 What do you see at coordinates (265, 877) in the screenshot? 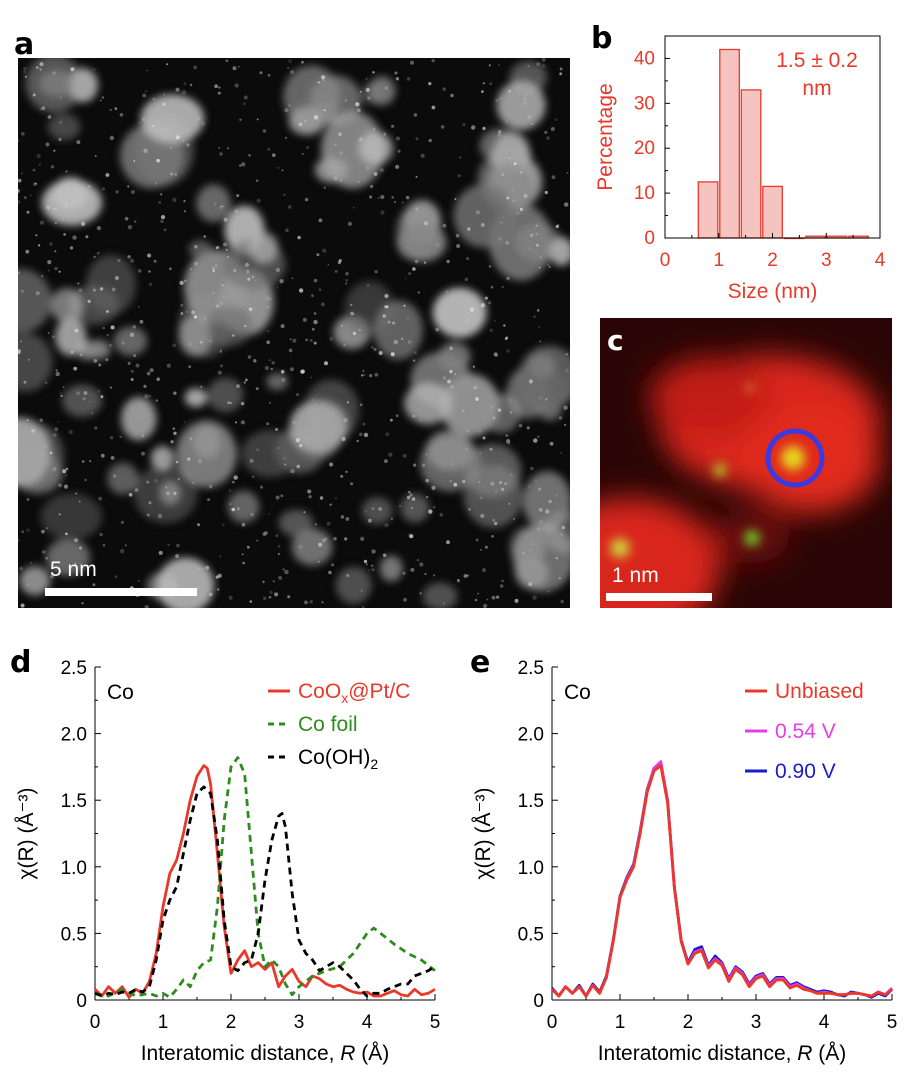
I see `series-line` at bounding box center [265, 877].